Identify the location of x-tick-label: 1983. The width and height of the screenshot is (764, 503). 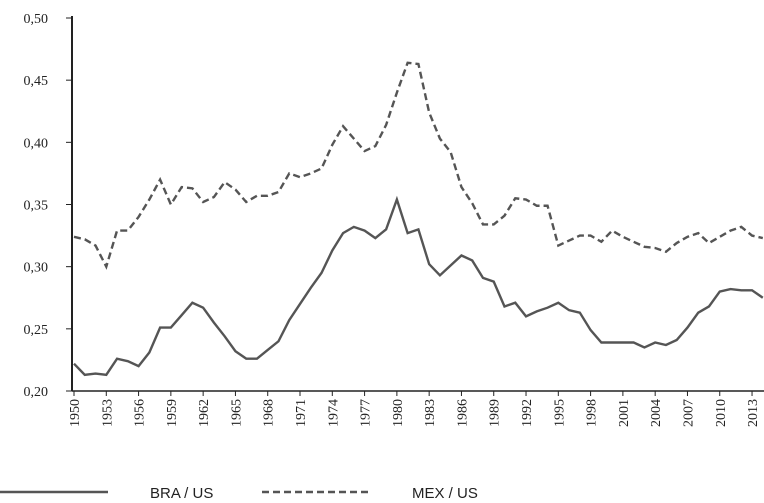
(430, 413).